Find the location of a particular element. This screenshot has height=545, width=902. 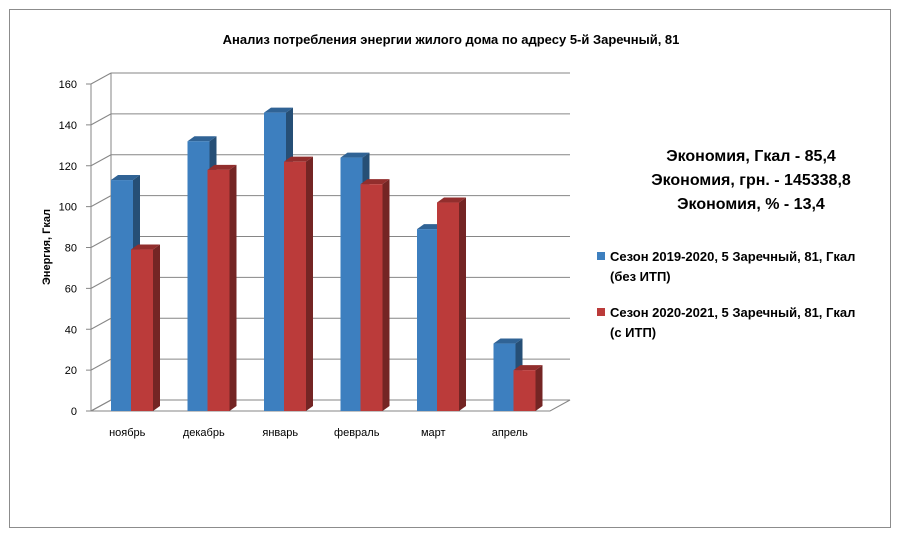

y-tick-label: 0 is located at coordinates (74, 412).